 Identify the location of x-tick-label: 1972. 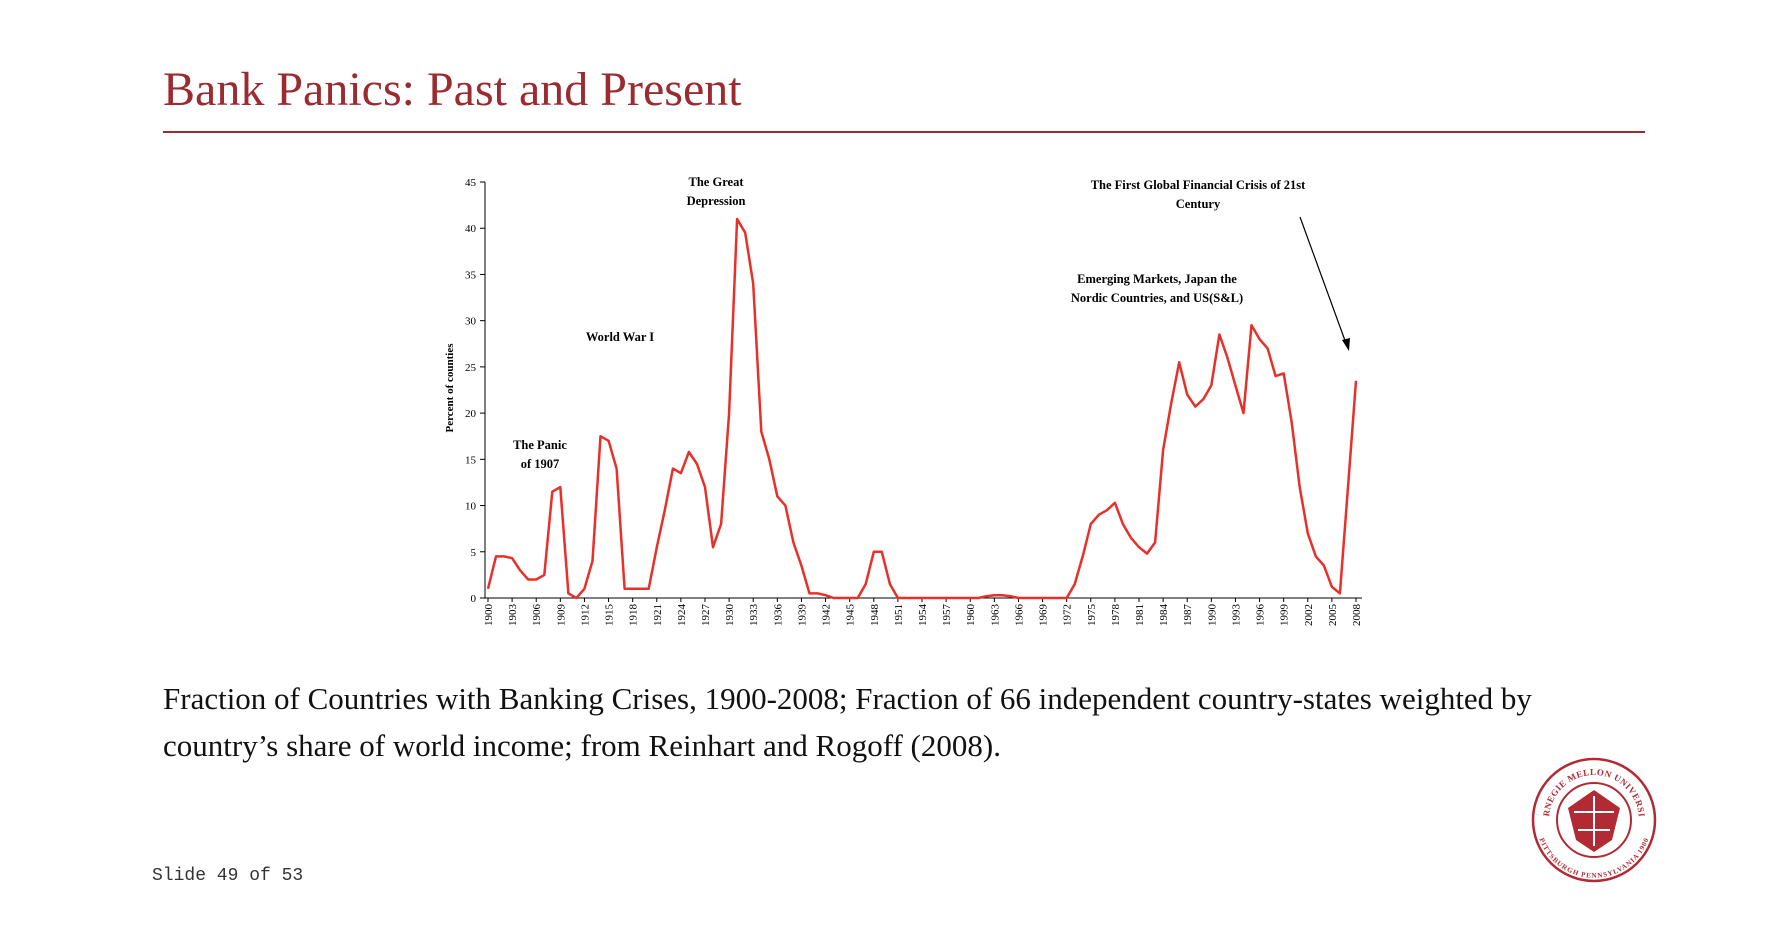
(1068, 615).